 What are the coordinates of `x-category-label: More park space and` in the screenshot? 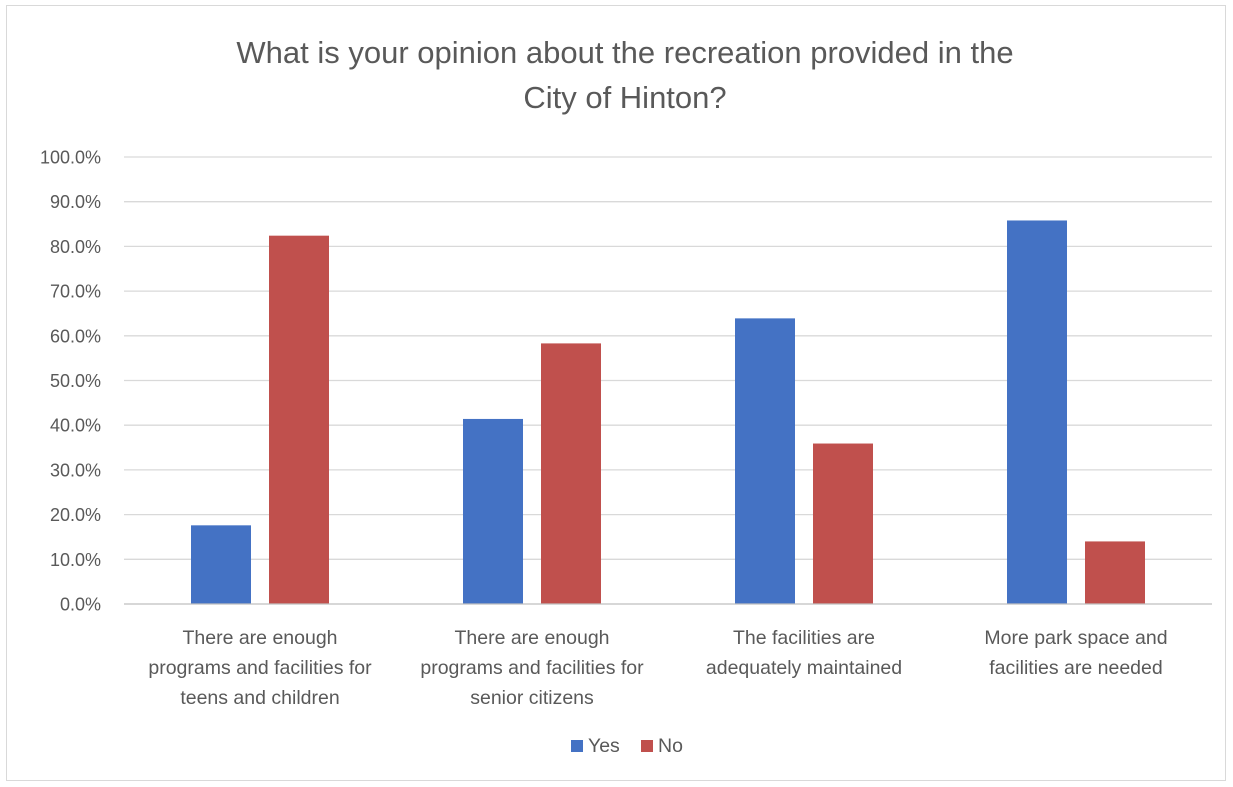 It's located at (1075, 638).